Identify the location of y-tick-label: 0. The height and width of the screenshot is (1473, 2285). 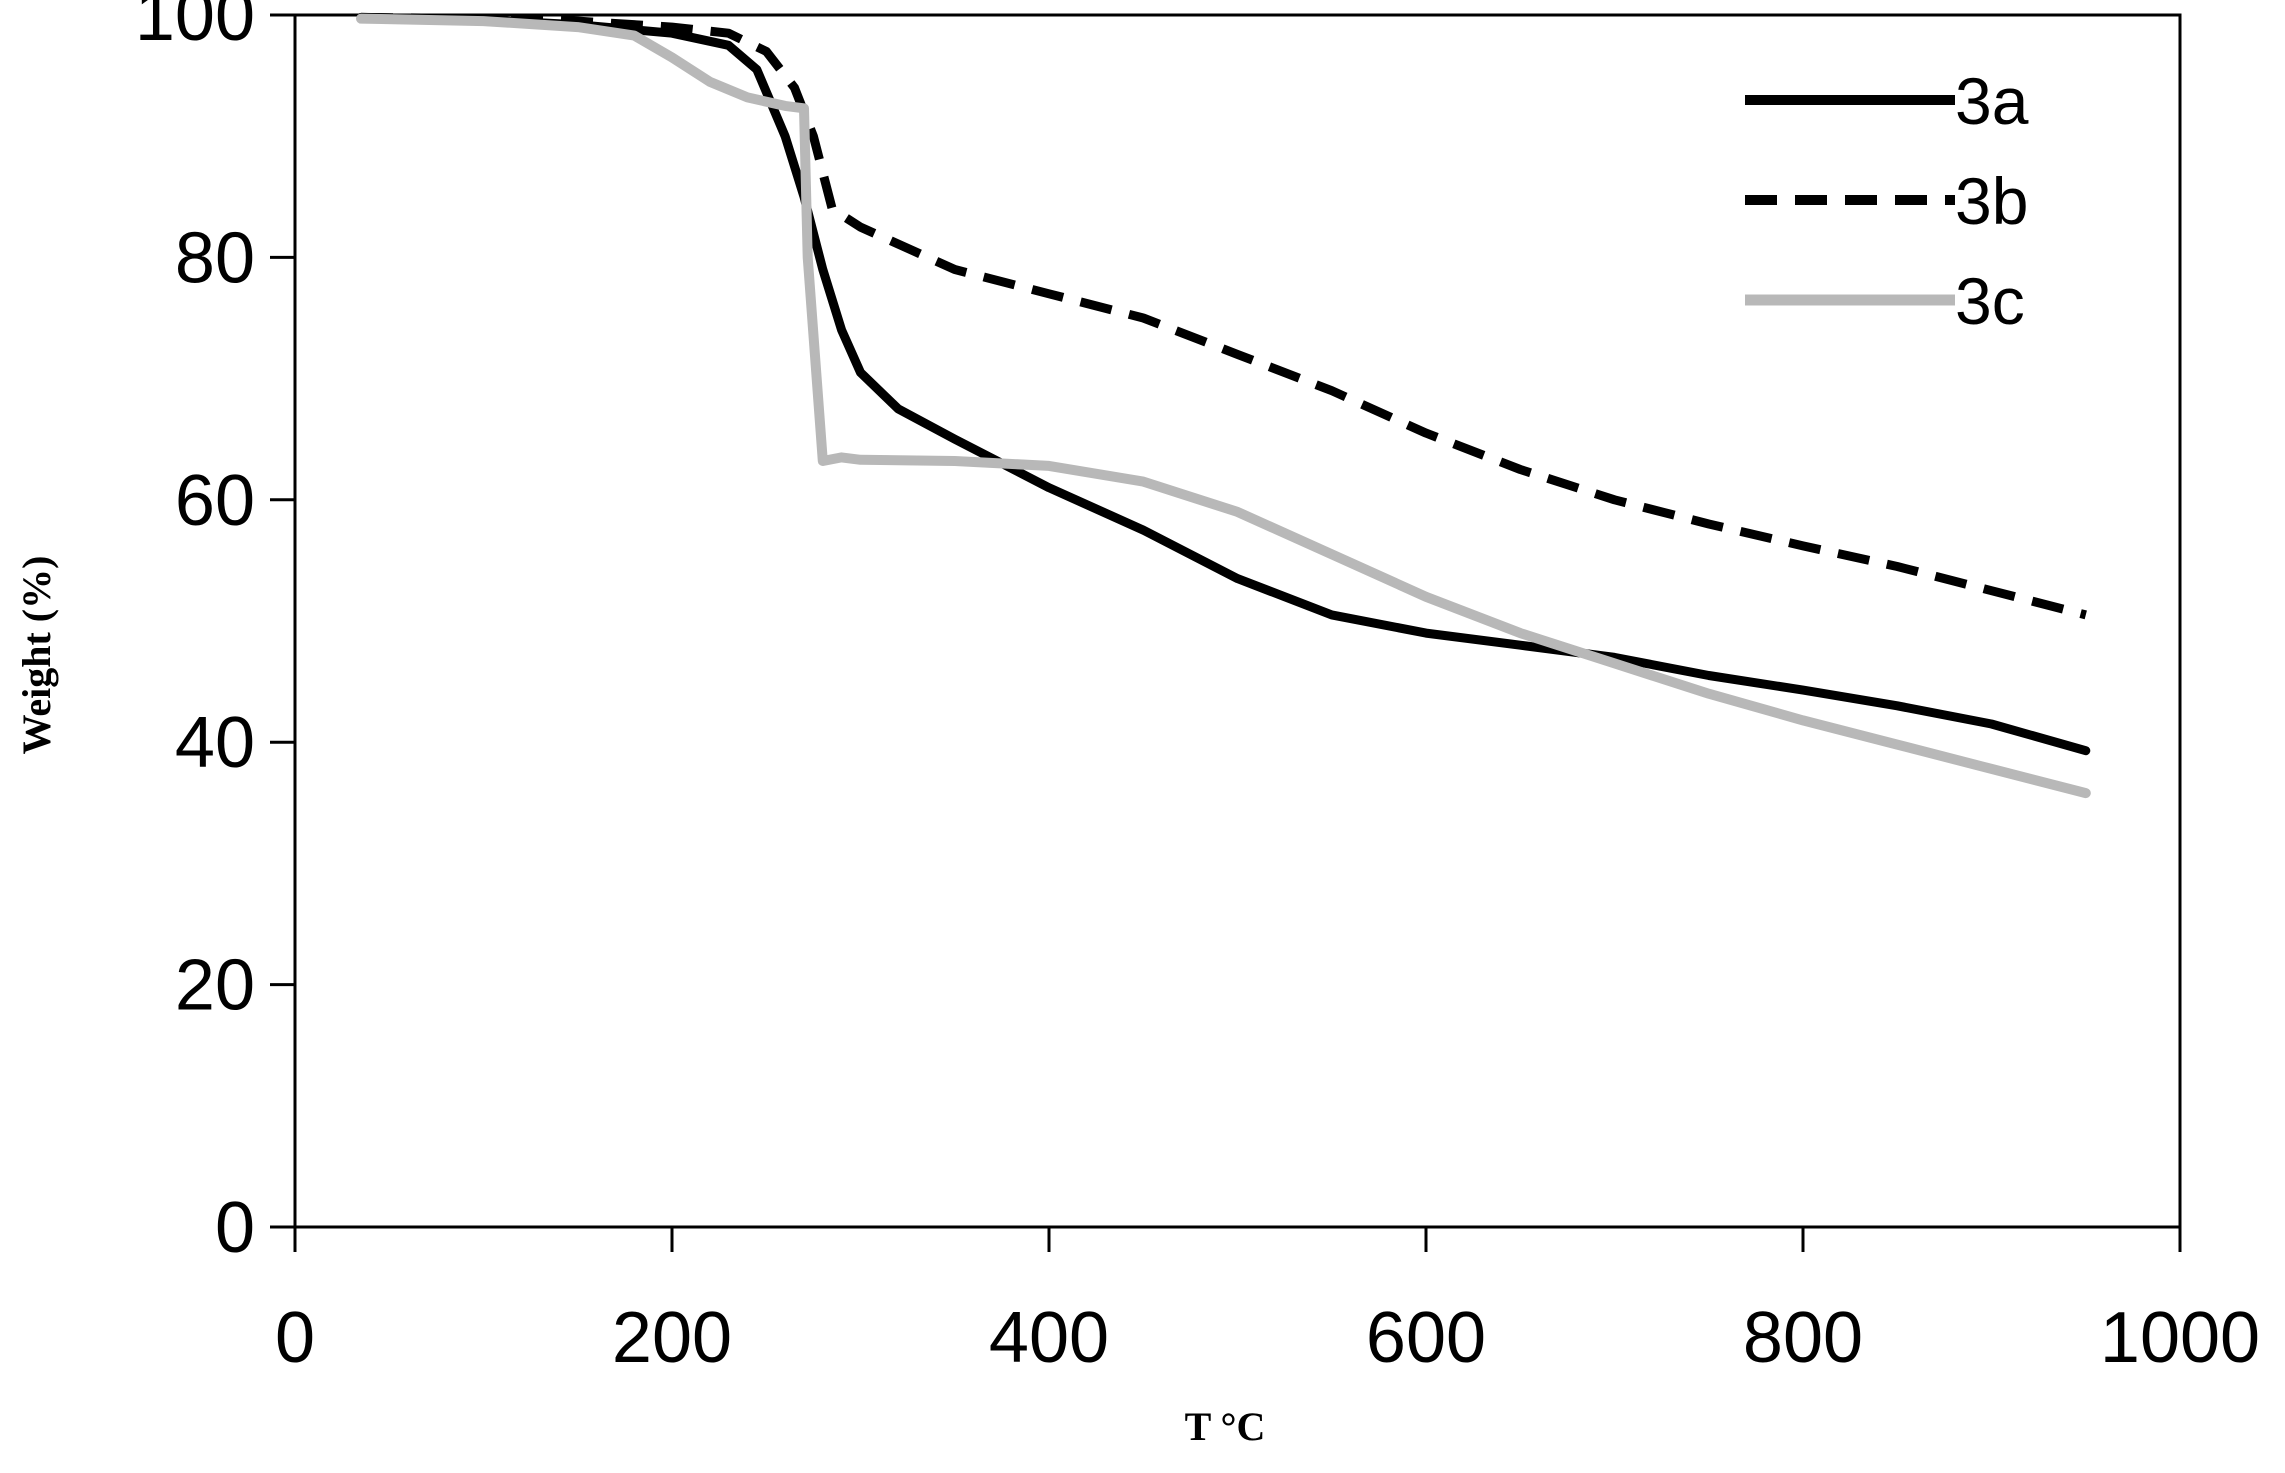
(235, 1228).